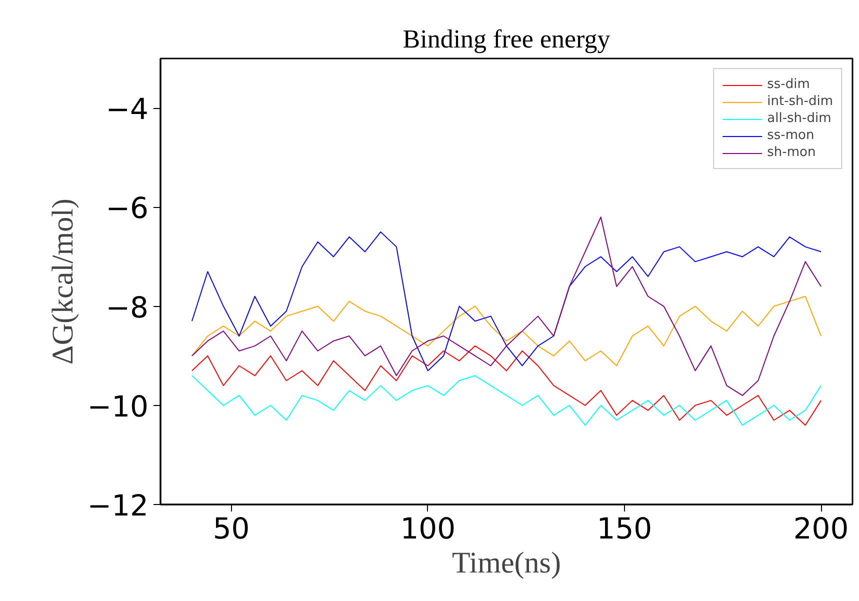  I want to click on legend-label: int-sh-dim, so click(800, 101).